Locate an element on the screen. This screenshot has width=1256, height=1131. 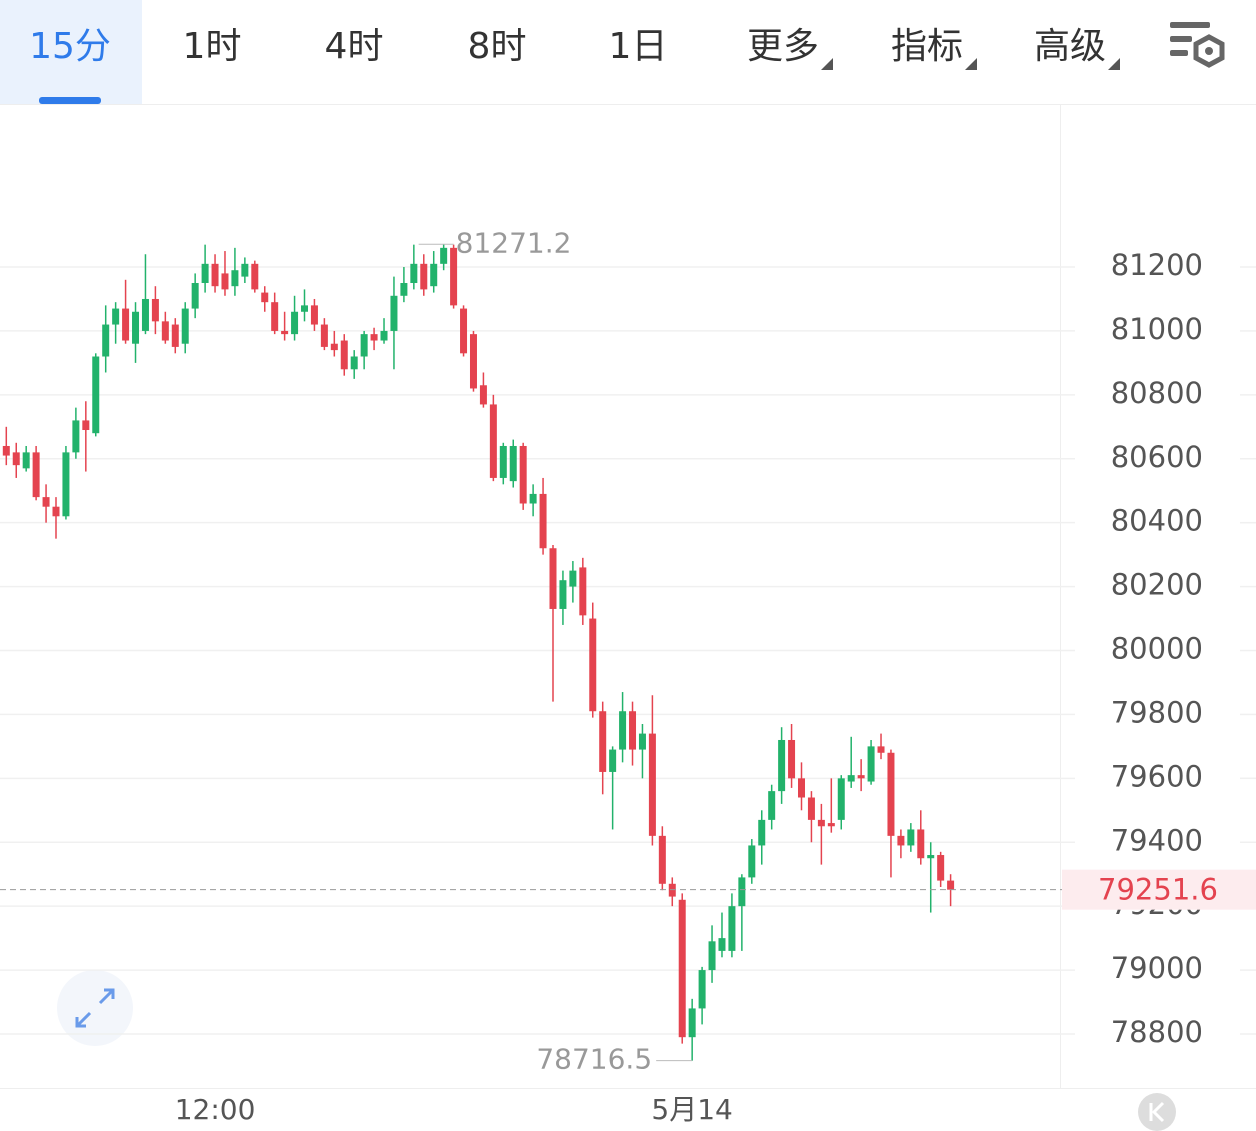
active-tab-indicator is located at coordinates (70, 100).